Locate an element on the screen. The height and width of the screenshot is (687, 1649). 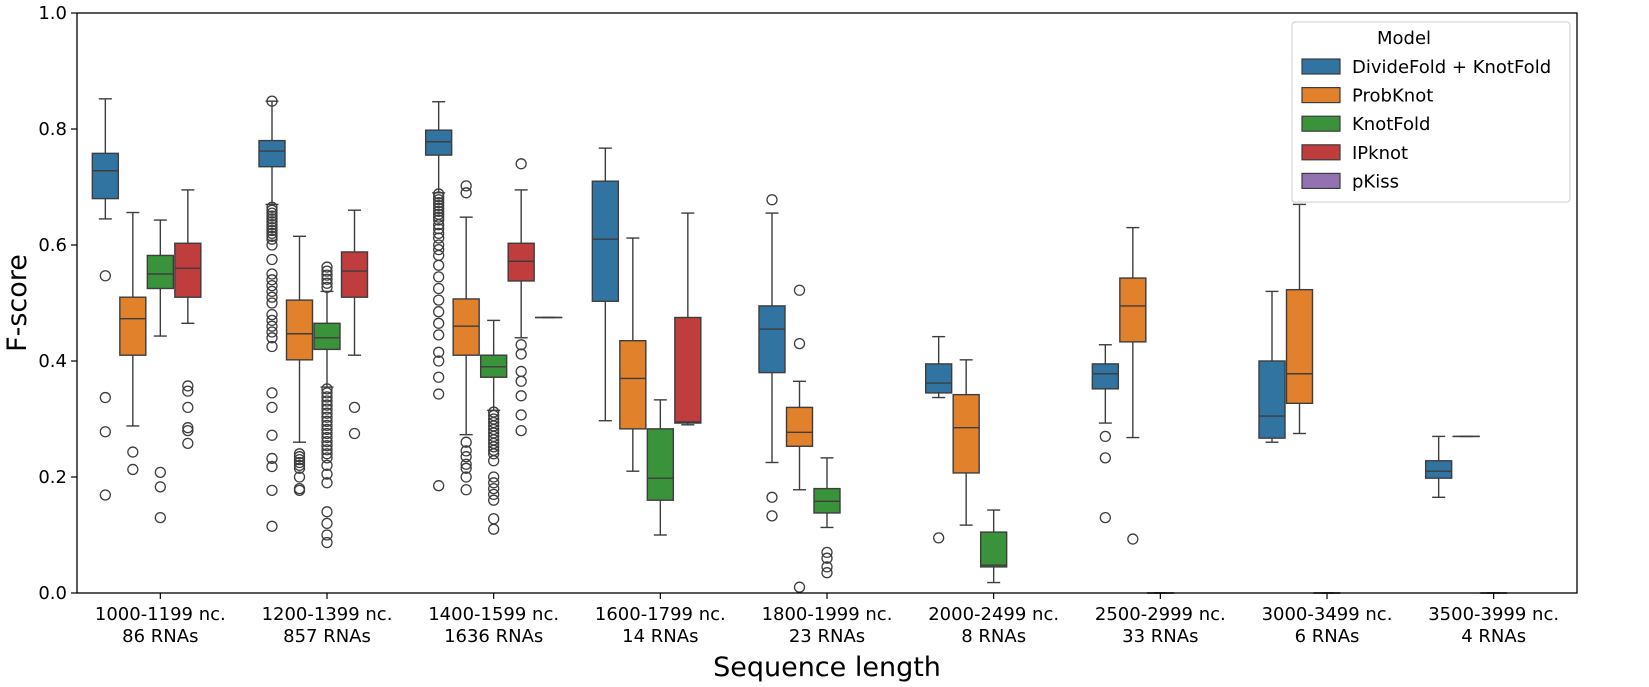
x-tick-count-label: 8 RNAs is located at coordinates (993, 636).